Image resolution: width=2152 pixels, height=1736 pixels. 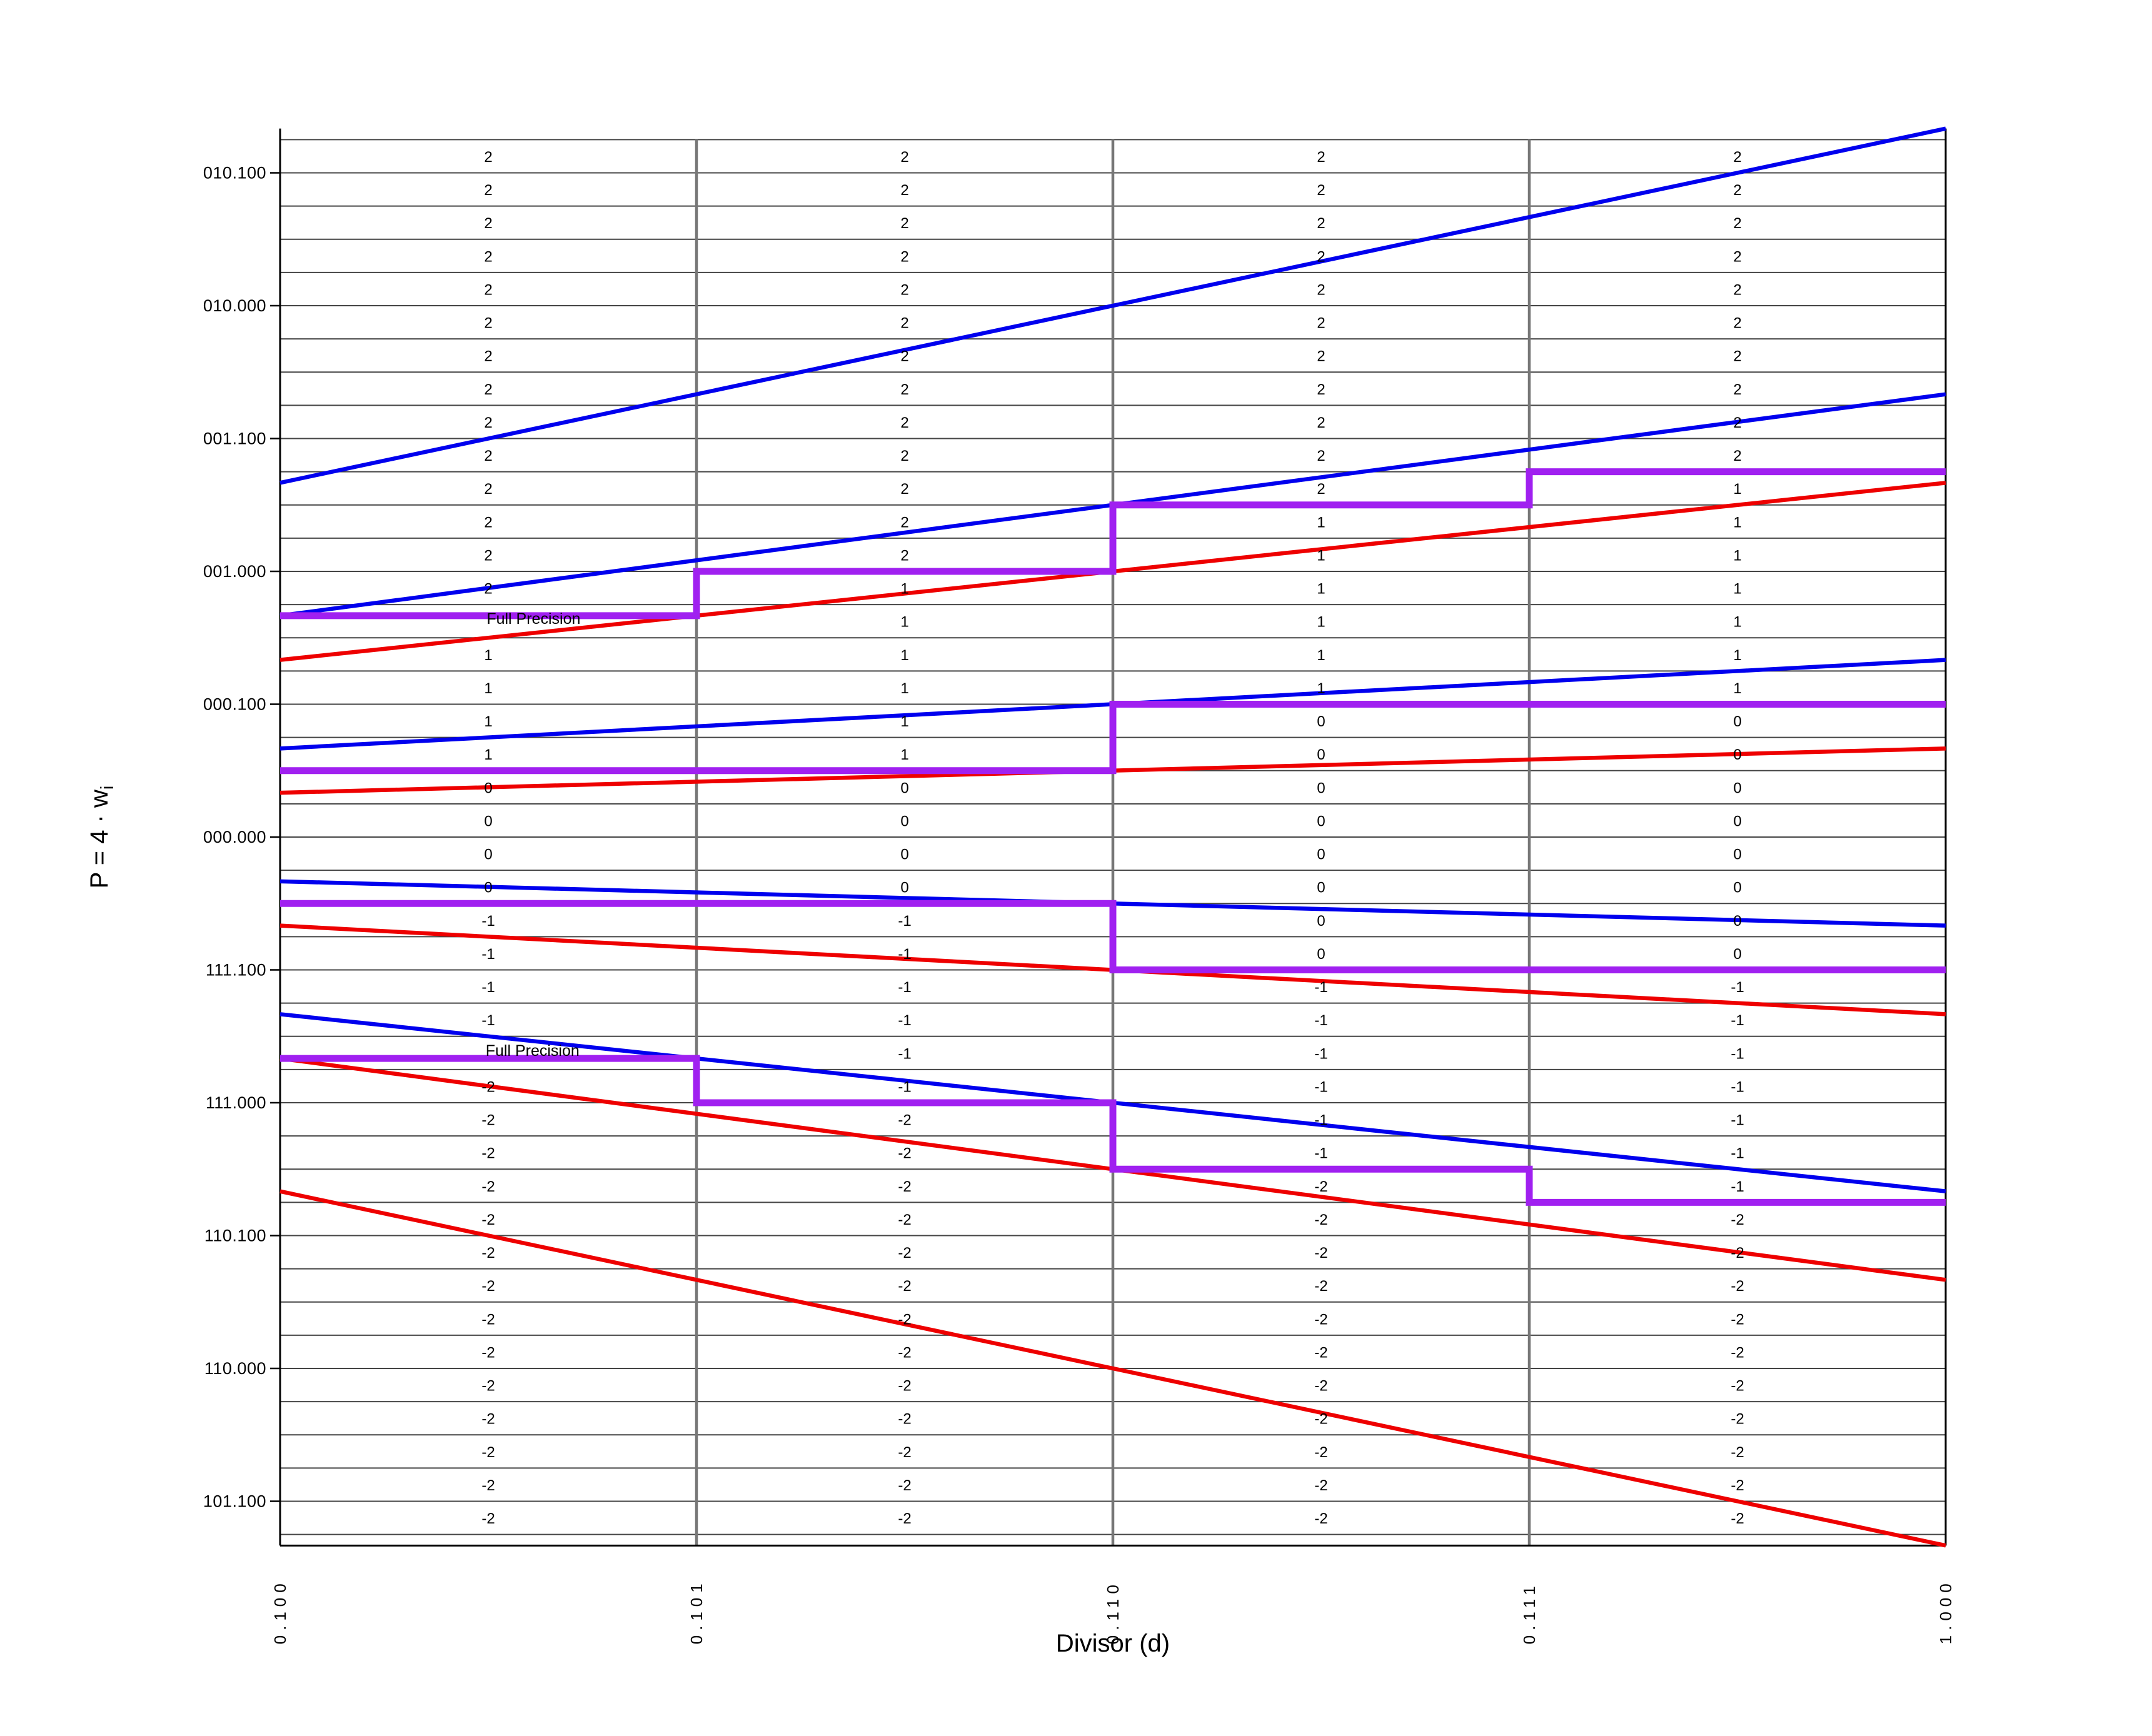 I want to click on staircase-boundary-0--1, so click(x=1113, y=937).